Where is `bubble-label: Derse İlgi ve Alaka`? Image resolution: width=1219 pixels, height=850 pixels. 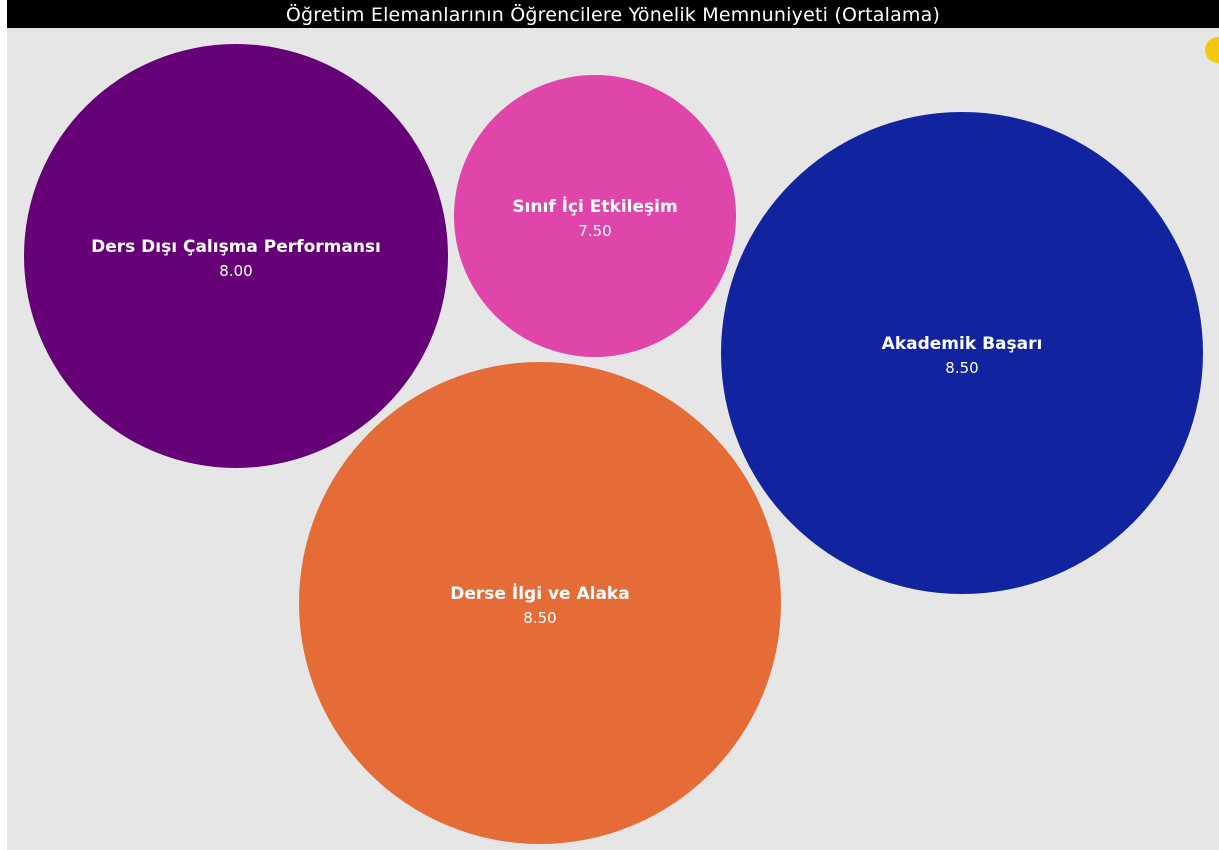 bubble-label: Derse İlgi ve Alaka is located at coordinates (539, 593).